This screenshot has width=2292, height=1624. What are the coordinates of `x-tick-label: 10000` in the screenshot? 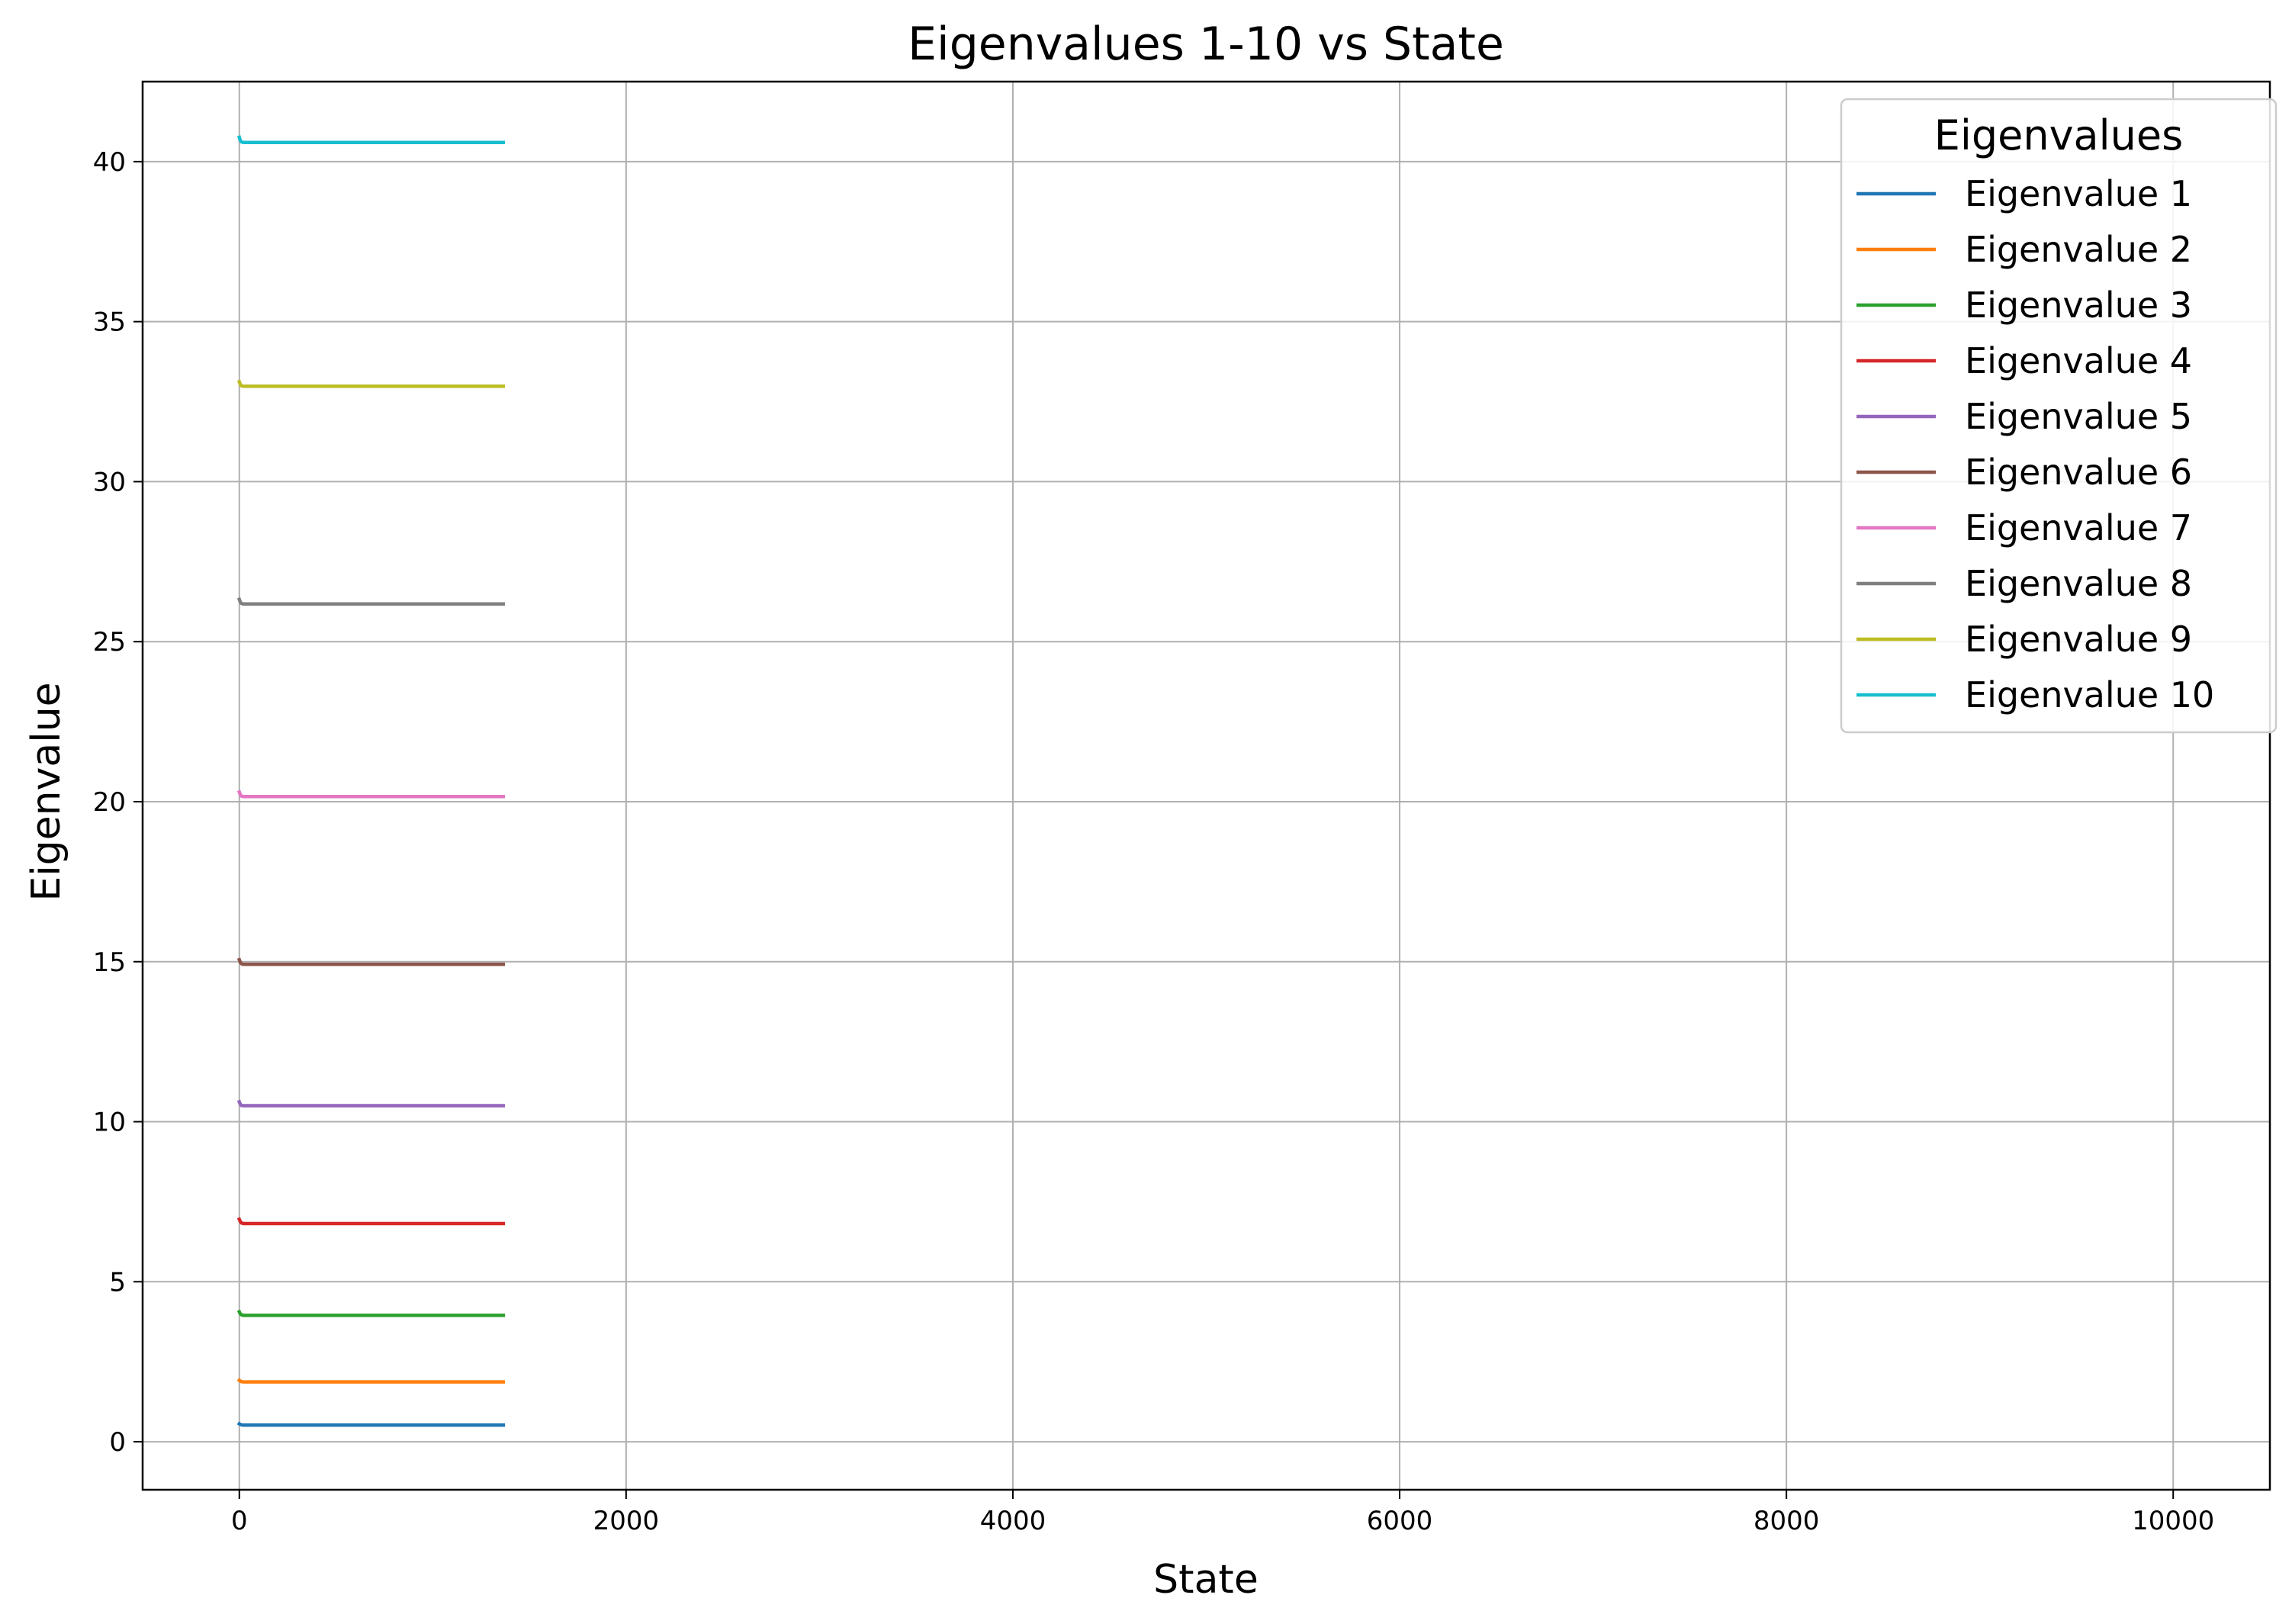 It's located at (2173, 1521).